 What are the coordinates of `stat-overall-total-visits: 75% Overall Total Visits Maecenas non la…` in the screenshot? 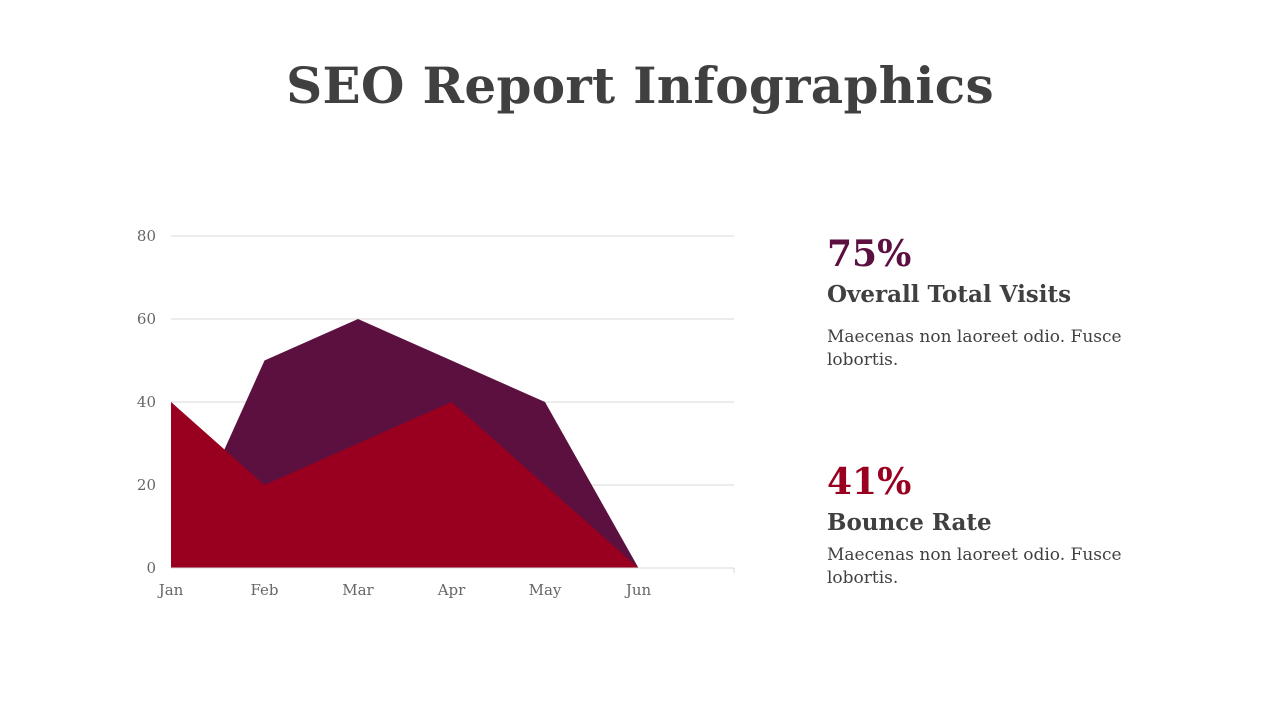 It's located at (1007, 303).